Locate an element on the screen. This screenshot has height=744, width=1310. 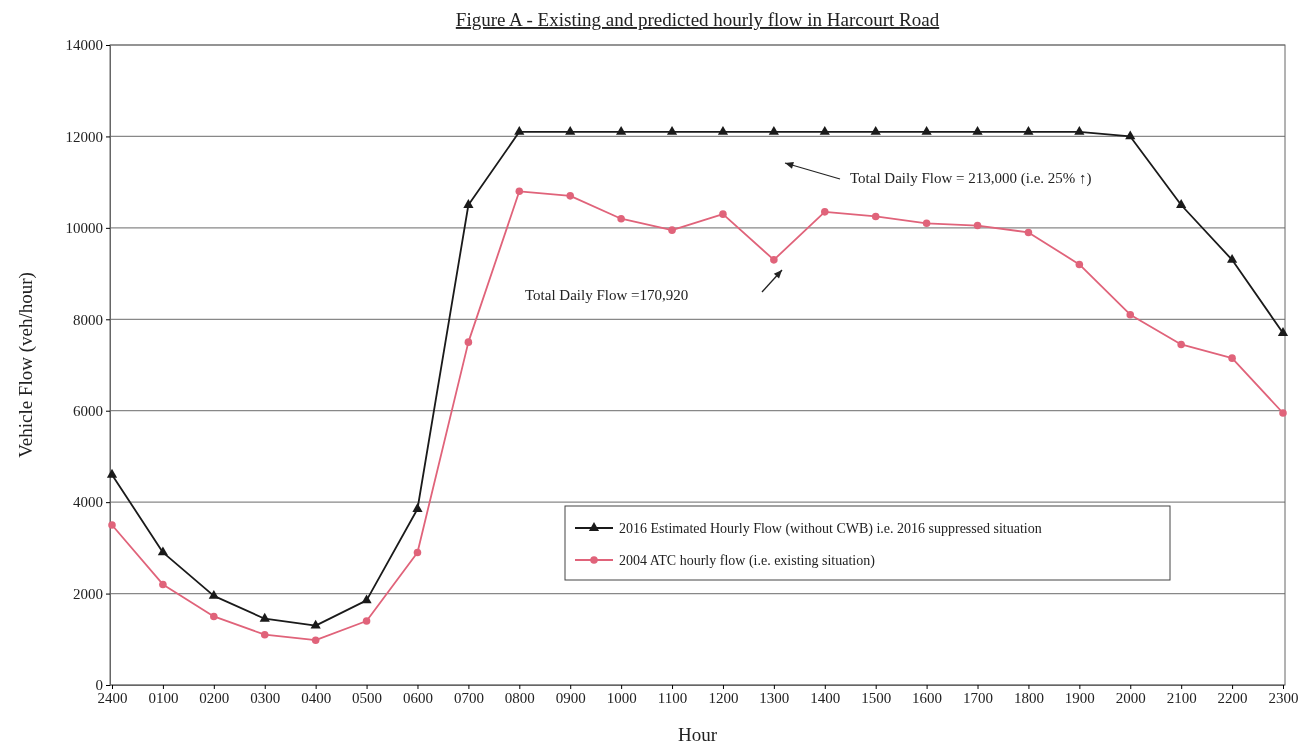
x-tick-label: 1400 is located at coordinates (825, 697).